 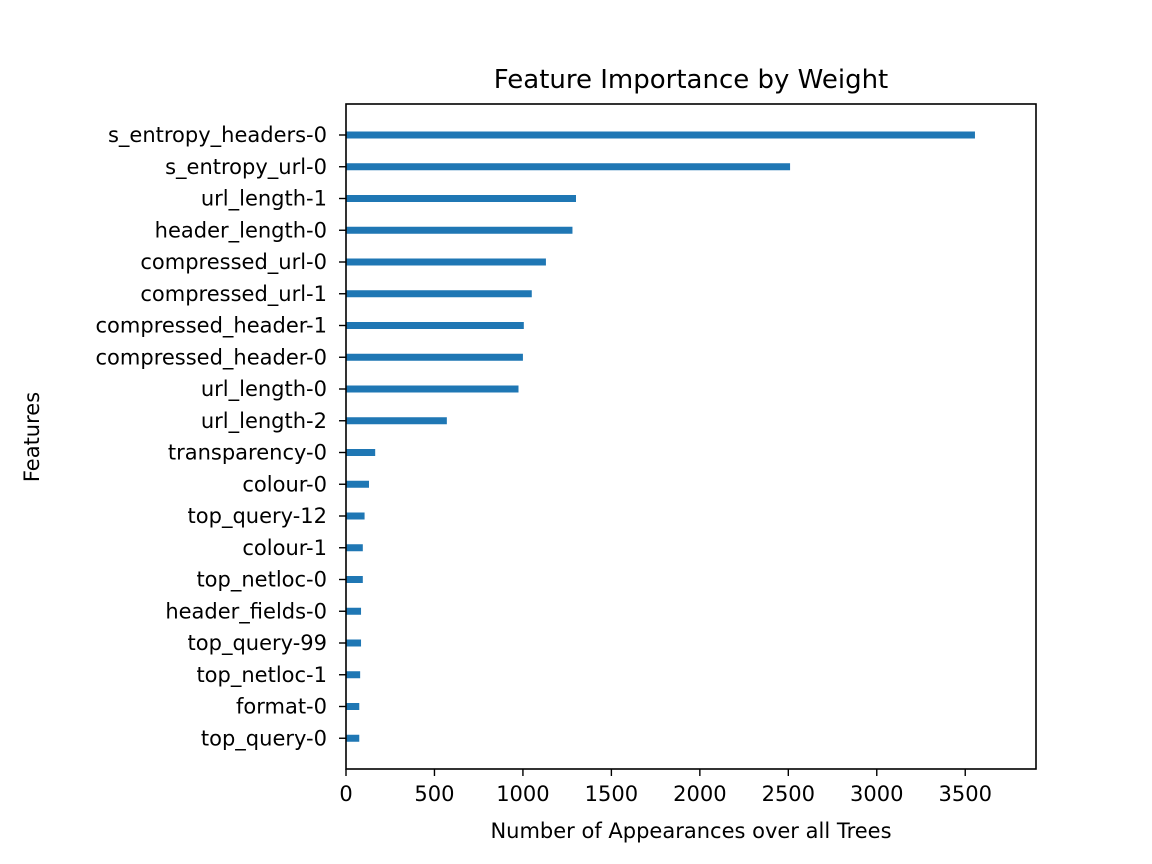 What do you see at coordinates (246, 167) in the screenshot?
I see `y-tick-label-1: s_entropy_url-0` at bounding box center [246, 167].